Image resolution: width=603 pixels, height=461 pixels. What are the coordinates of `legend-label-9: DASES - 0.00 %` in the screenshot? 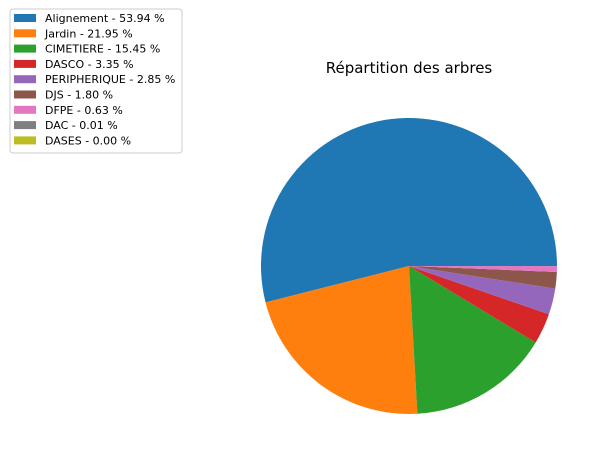 It's located at (88, 140).